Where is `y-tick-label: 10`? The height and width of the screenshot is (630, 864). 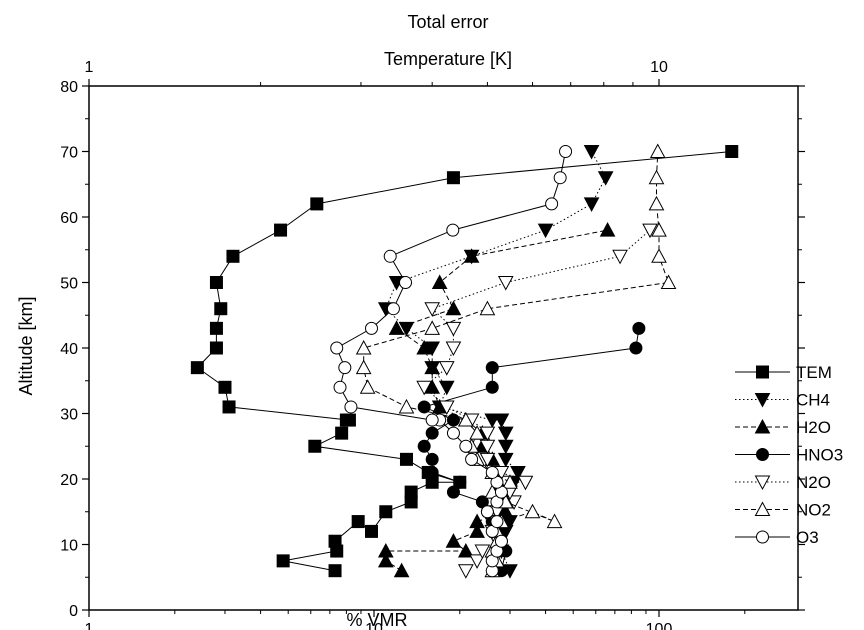 y-tick-label: 10 is located at coordinates (69, 546).